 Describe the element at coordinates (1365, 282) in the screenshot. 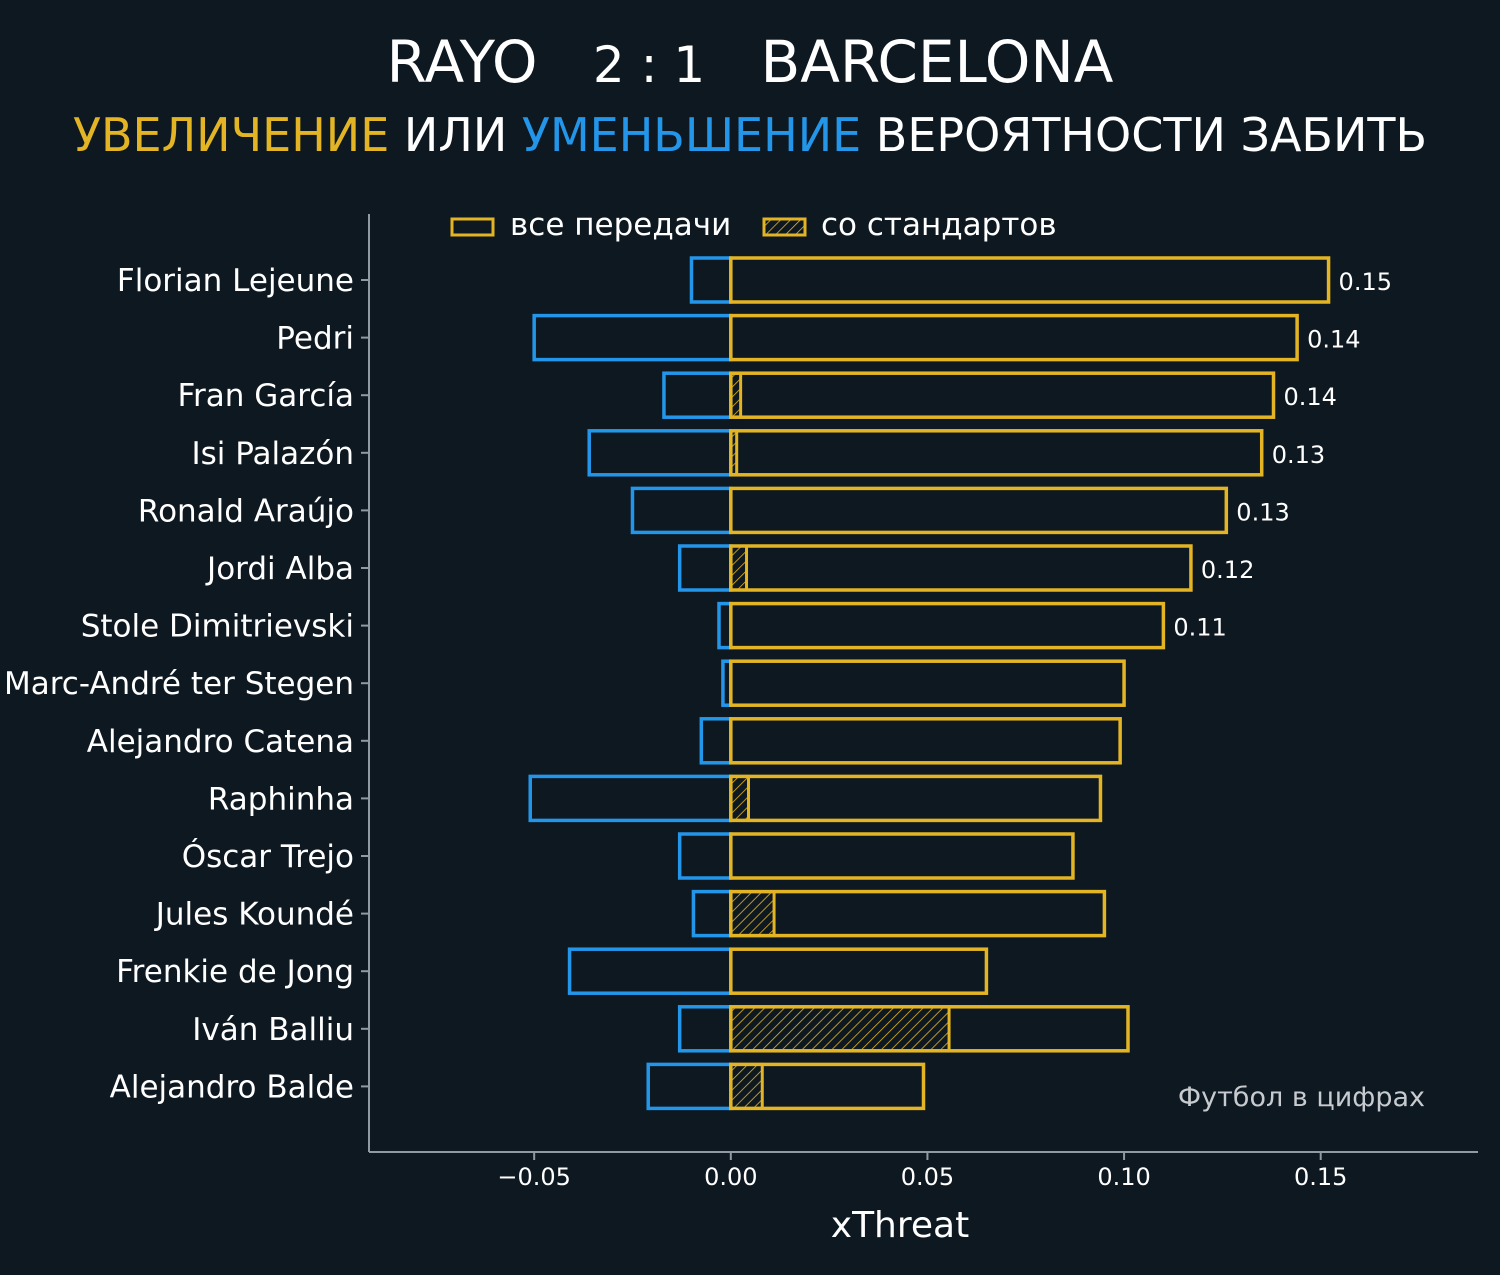

I see `value-label: 0.15` at that location.